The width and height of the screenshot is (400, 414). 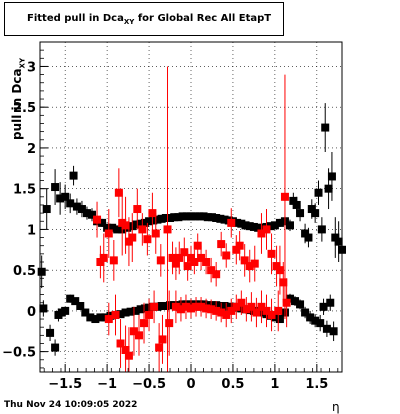 I want to click on y-tick-label: 0.5, so click(x=24, y=271).